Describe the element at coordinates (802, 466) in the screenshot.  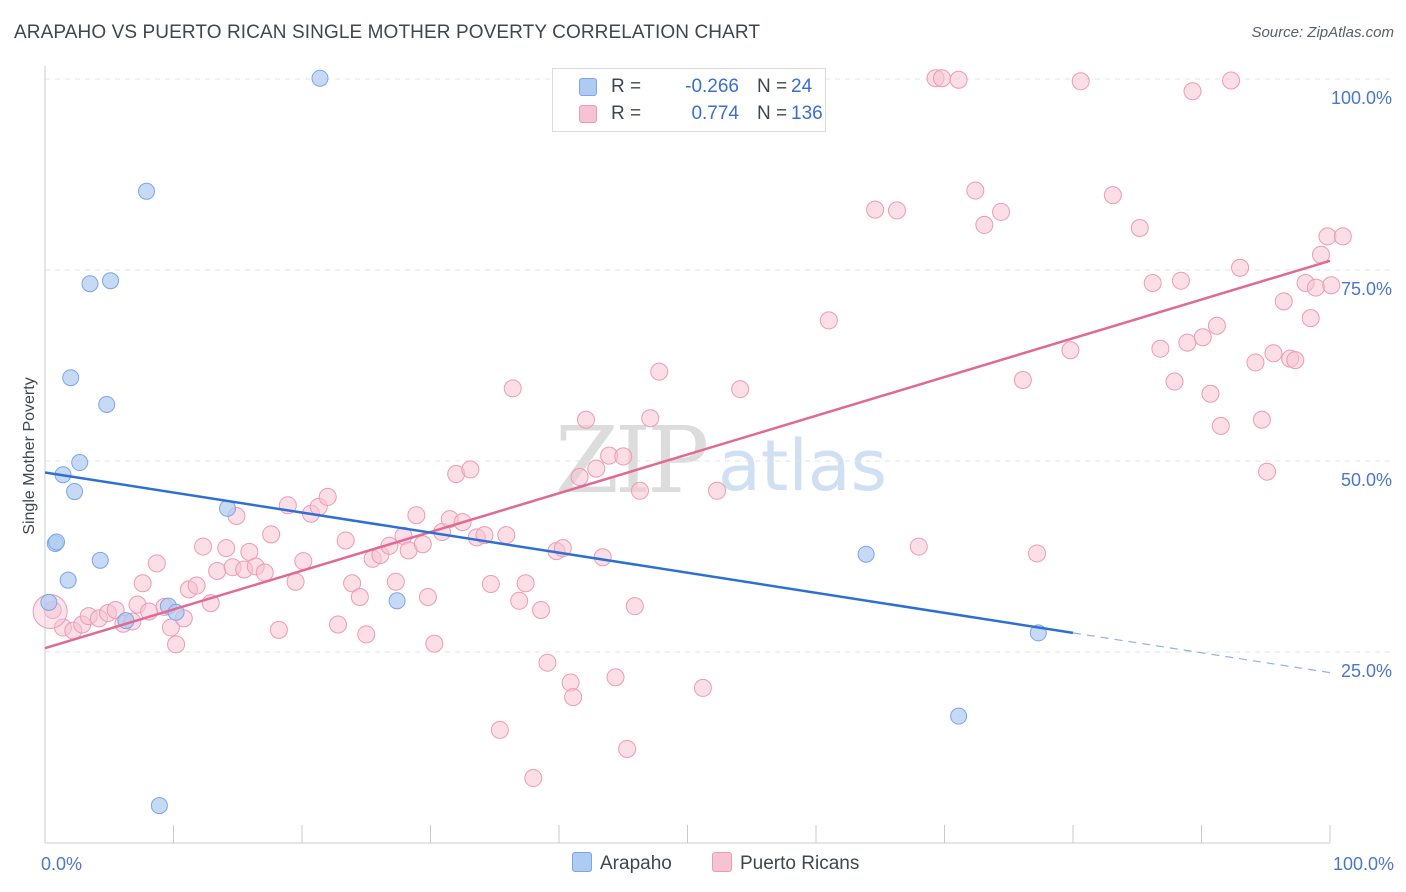
I see `watermark-atlas: atlas` at that location.